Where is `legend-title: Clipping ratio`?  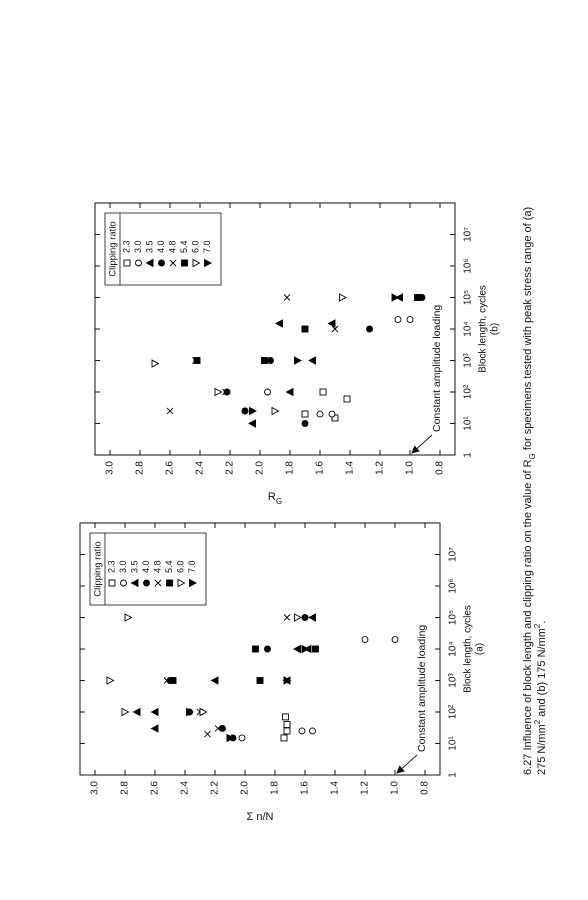 legend-title: Clipping ratio is located at coordinates (113, 248).